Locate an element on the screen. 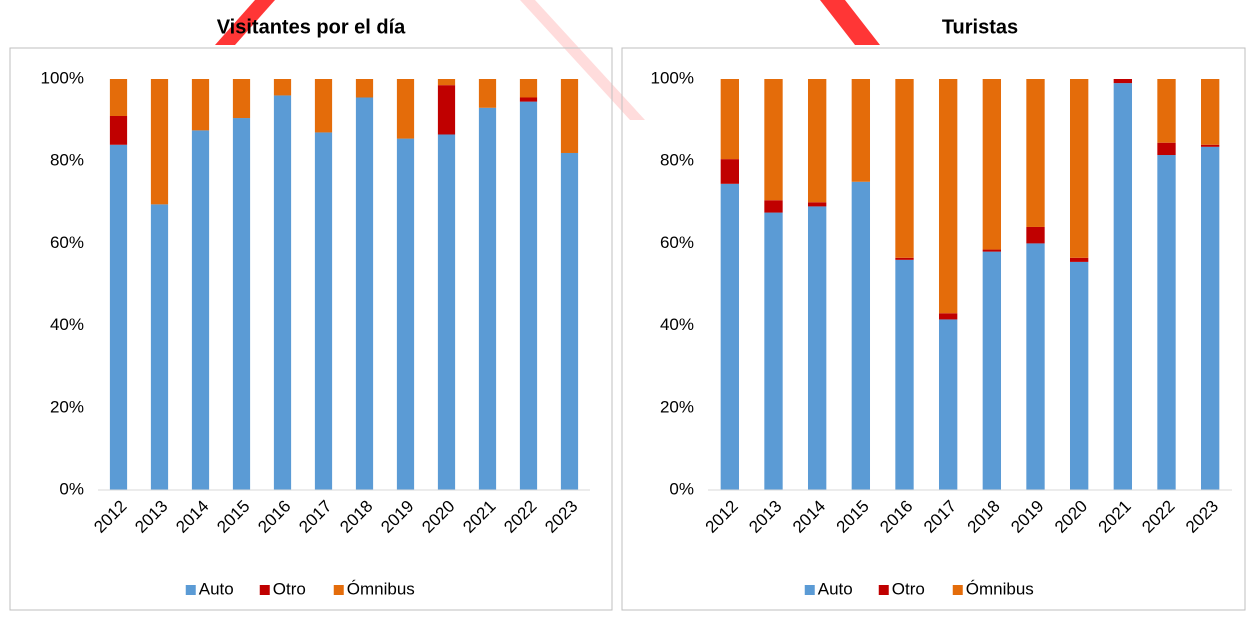 Image resolution: width=1249 pixels, height=622 pixels. x-tick-label: 2016 is located at coordinates (274, 517).